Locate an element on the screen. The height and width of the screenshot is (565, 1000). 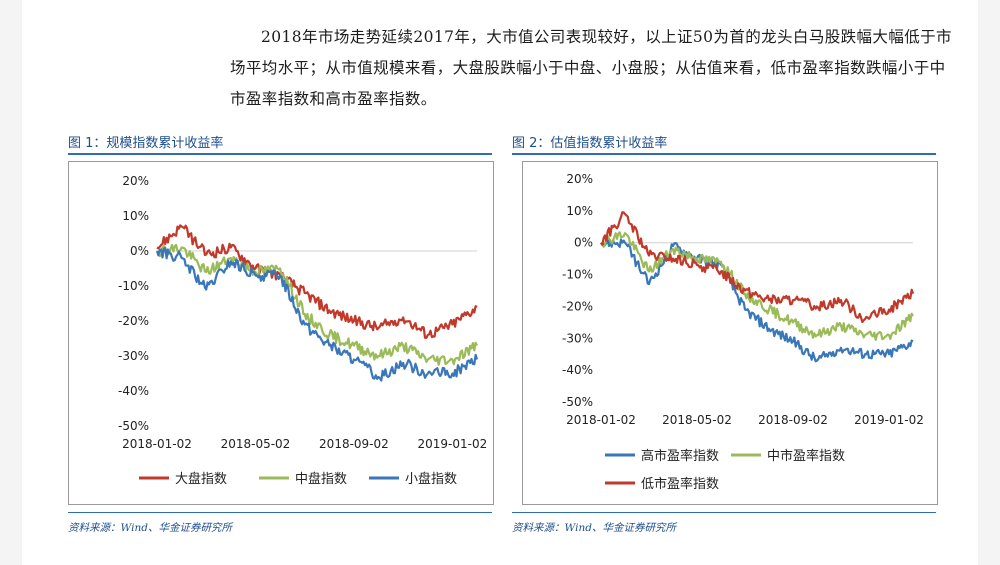
figure2-source: 资料来源：Wind、华金证券研究所 is located at coordinates (594, 528).